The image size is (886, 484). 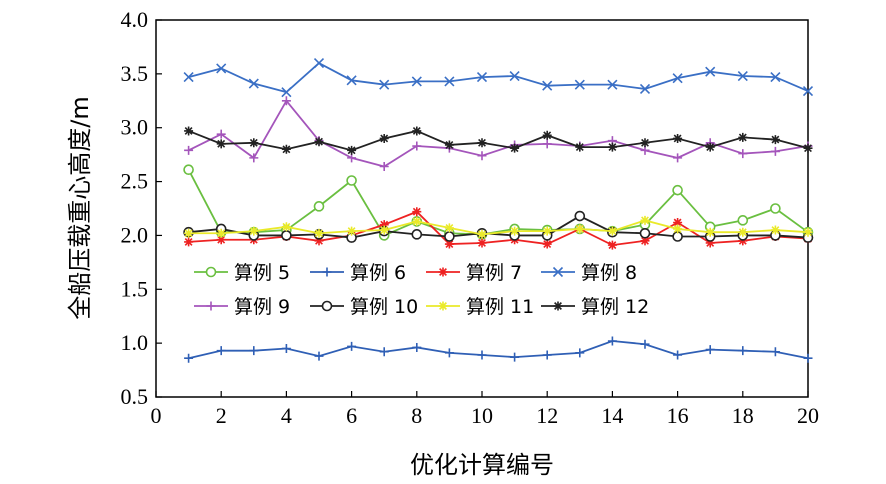 I want to click on y-tick-label: 3.0, so click(x=135, y=127).